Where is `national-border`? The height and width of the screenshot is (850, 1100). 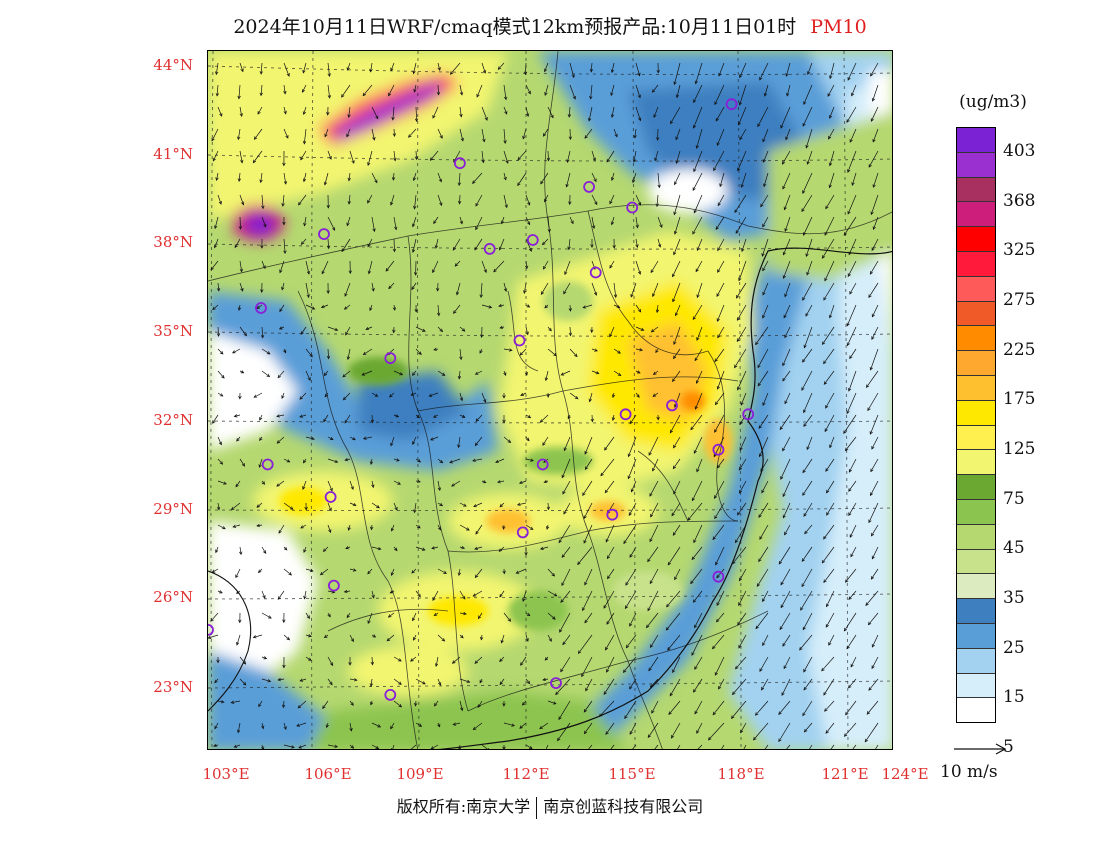
national-border is located at coordinates (230, 641).